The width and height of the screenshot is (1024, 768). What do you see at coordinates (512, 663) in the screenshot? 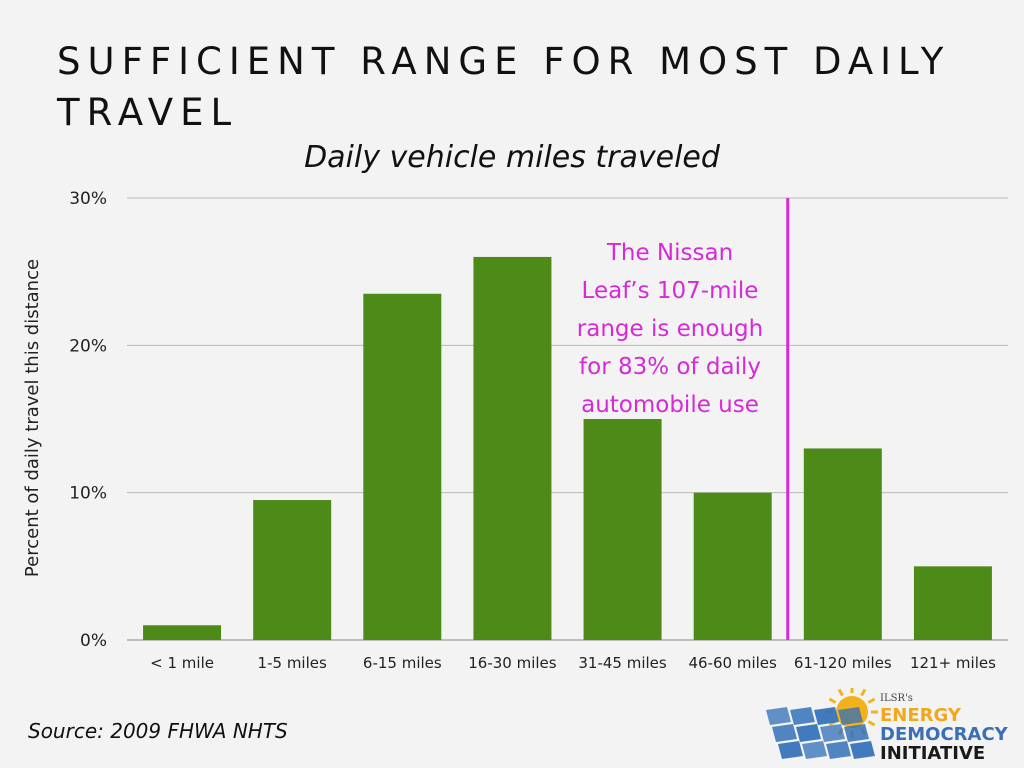
I see `x-tick-label: 16-30 miles` at bounding box center [512, 663].